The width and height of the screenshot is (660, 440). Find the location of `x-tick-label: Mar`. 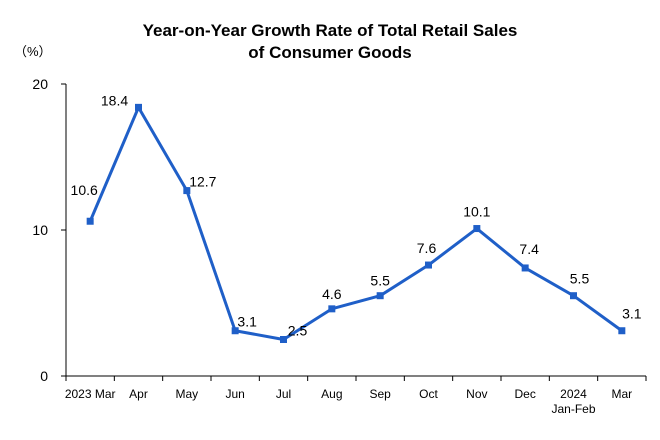

x-tick-label: Mar is located at coordinates (621, 394).